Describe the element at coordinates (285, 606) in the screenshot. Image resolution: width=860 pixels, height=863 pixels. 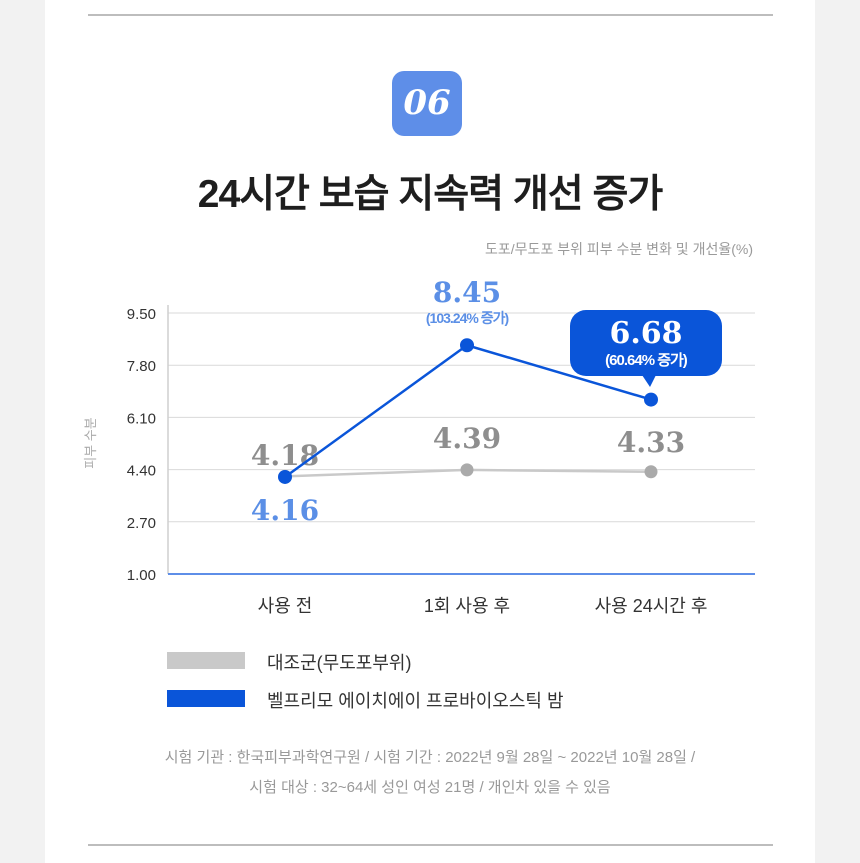
I see `x-tick-label: 사용 전` at that location.